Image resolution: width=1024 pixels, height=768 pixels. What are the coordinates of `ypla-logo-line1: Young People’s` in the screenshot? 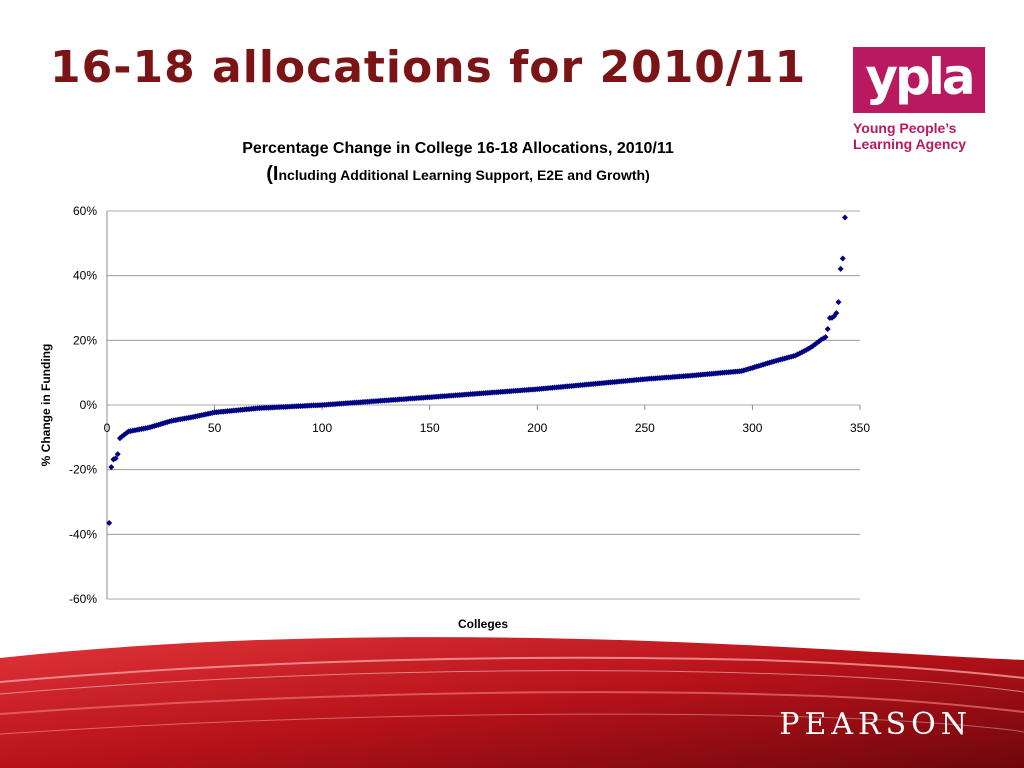 It's located at (905, 128).